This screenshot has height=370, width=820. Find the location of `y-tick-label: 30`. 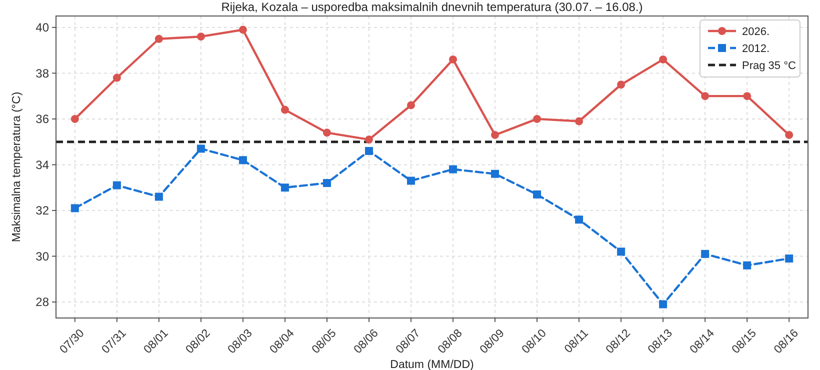

y-tick-label: 30 is located at coordinates (43, 256).